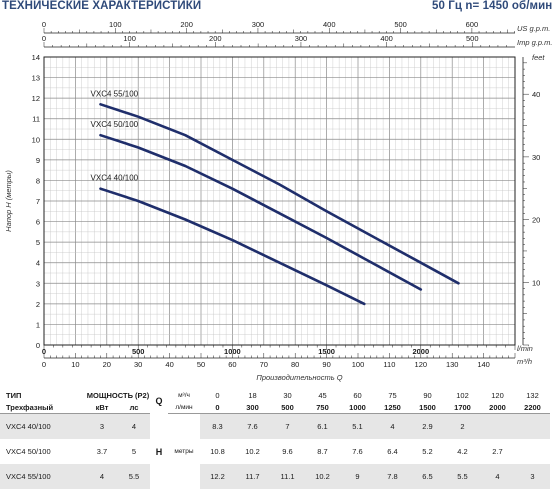 This screenshot has width=560, height=504. I want to click on q-m3h-cell: 90, so click(427, 395).